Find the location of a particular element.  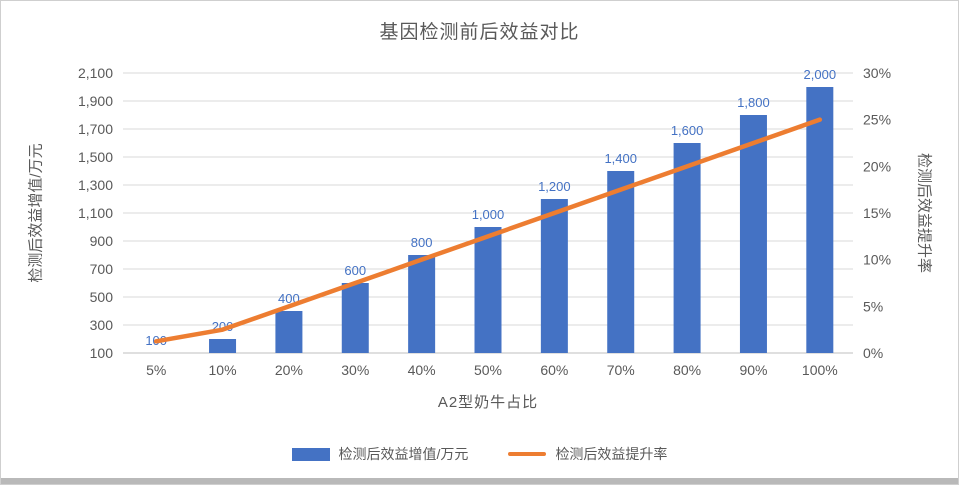

left-axis-tick: 100 is located at coordinates (102, 353).